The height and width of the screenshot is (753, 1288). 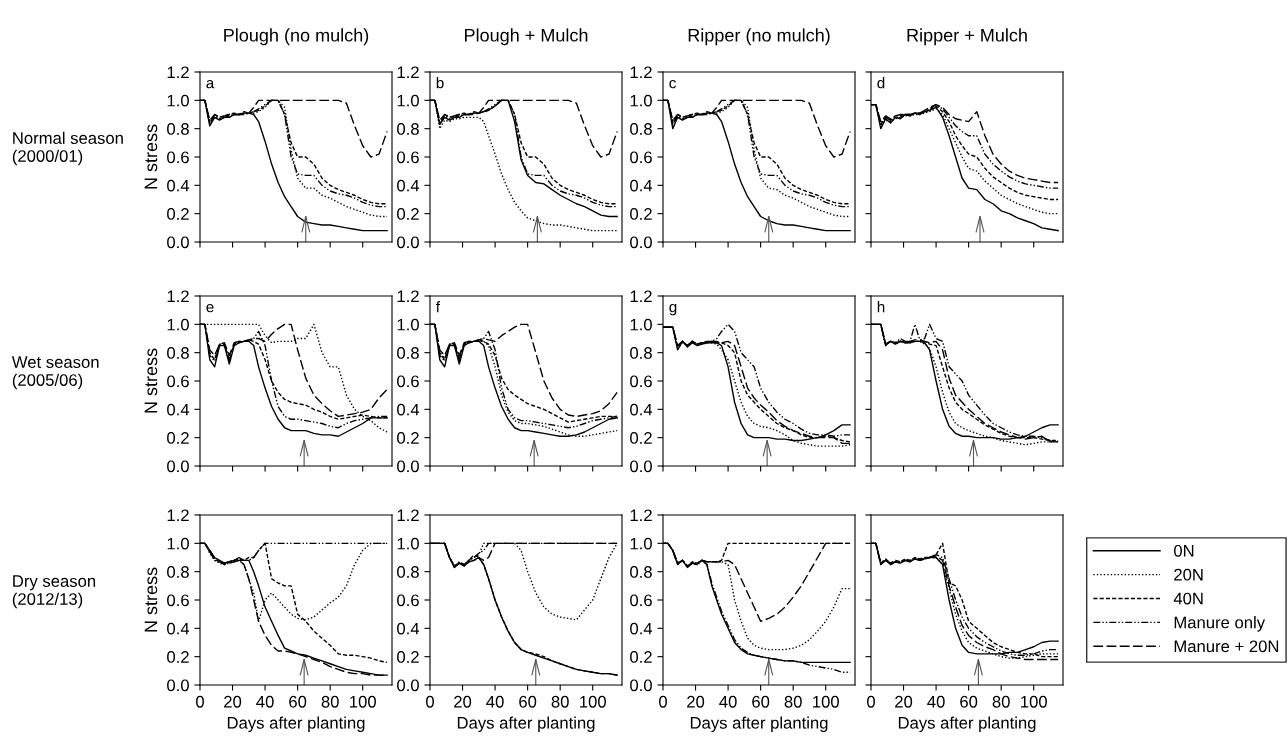 I want to click on chart-title: Plough + Mulch, so click(x=526, y=37).